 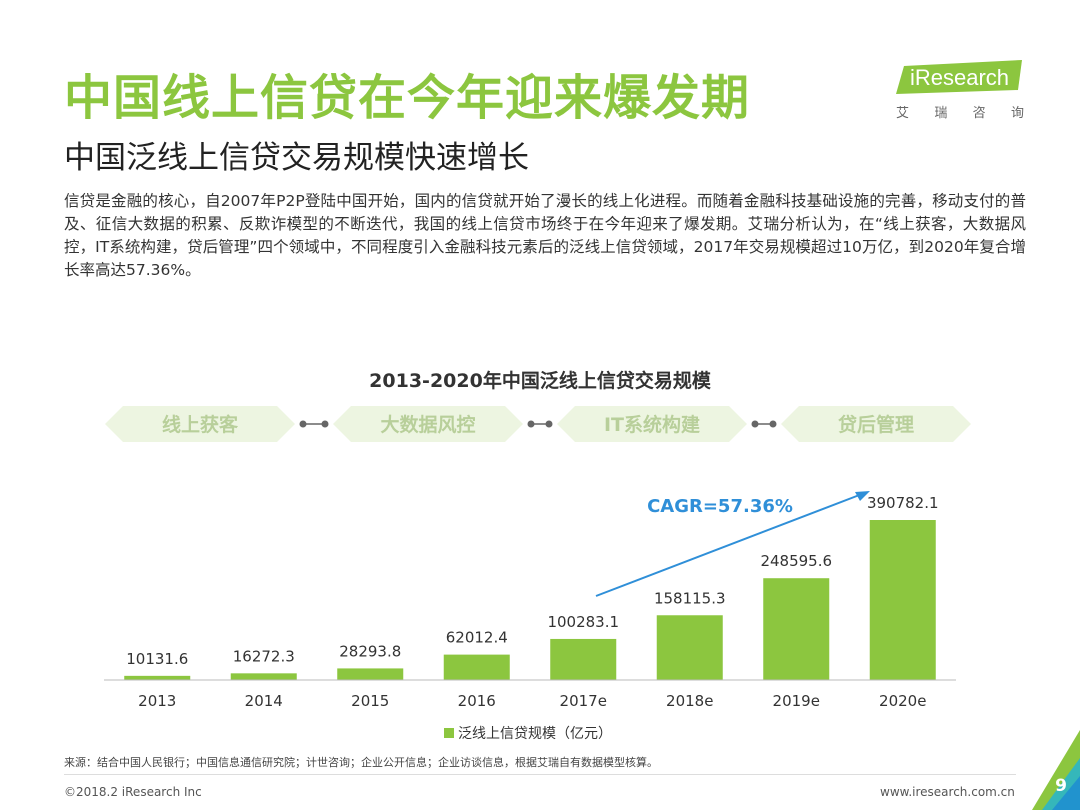 I want to click on x-tick-label: 2016, so click(x=477, y=701).